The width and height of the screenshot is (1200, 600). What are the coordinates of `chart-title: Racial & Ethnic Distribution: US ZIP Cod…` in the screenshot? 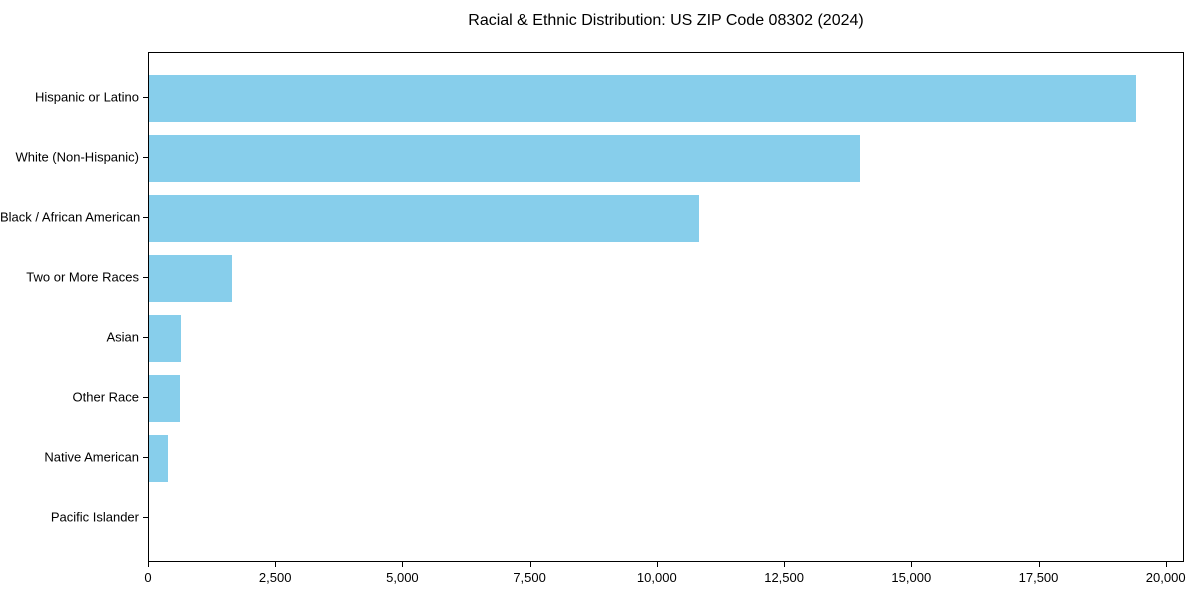 It's located at (666, 20).